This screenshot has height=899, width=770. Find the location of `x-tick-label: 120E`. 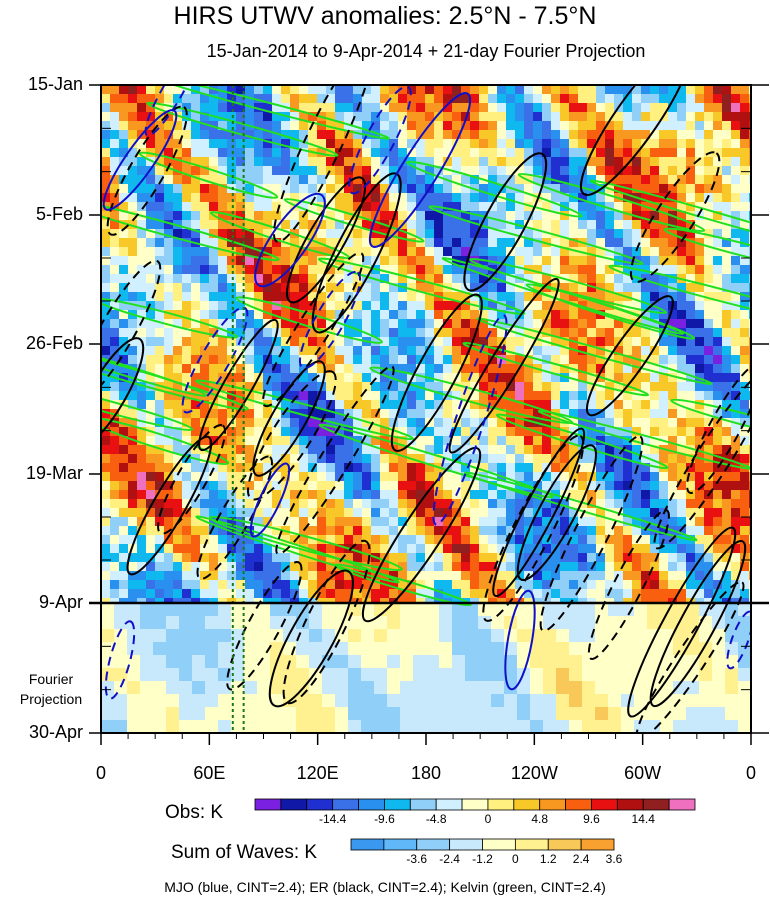

x-tick-label: 120E is located at coordinates (317, 773).